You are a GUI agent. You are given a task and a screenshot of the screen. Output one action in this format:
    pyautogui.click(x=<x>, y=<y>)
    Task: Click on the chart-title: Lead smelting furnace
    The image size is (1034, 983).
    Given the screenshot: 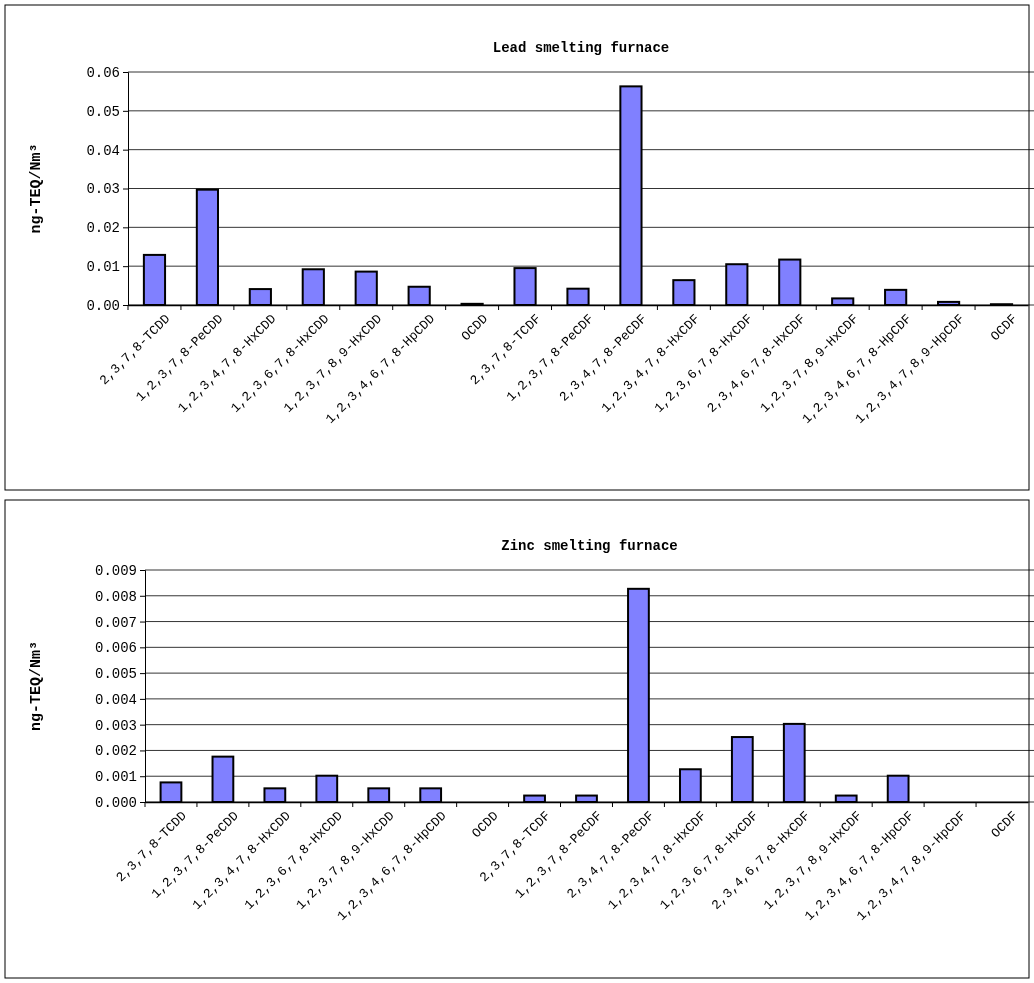 What is the action you would take?
    pyautogui.click(x=581, y=48)
    